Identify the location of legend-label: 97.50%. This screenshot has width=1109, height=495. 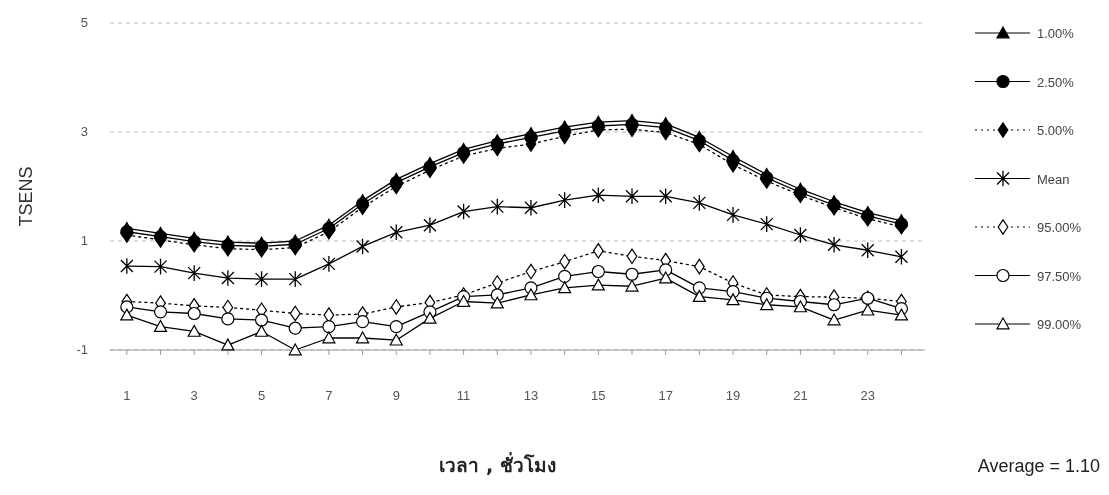
(1059, 276).